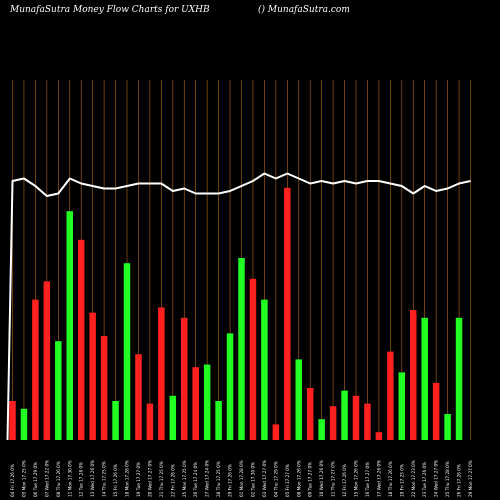 This screenshot has width=500, height=500. What do you see at coordinates (367, 479) in the screenshot?
I see `tick-label: 16 Tue 17.27 0%` at bounding box center [367, 479].